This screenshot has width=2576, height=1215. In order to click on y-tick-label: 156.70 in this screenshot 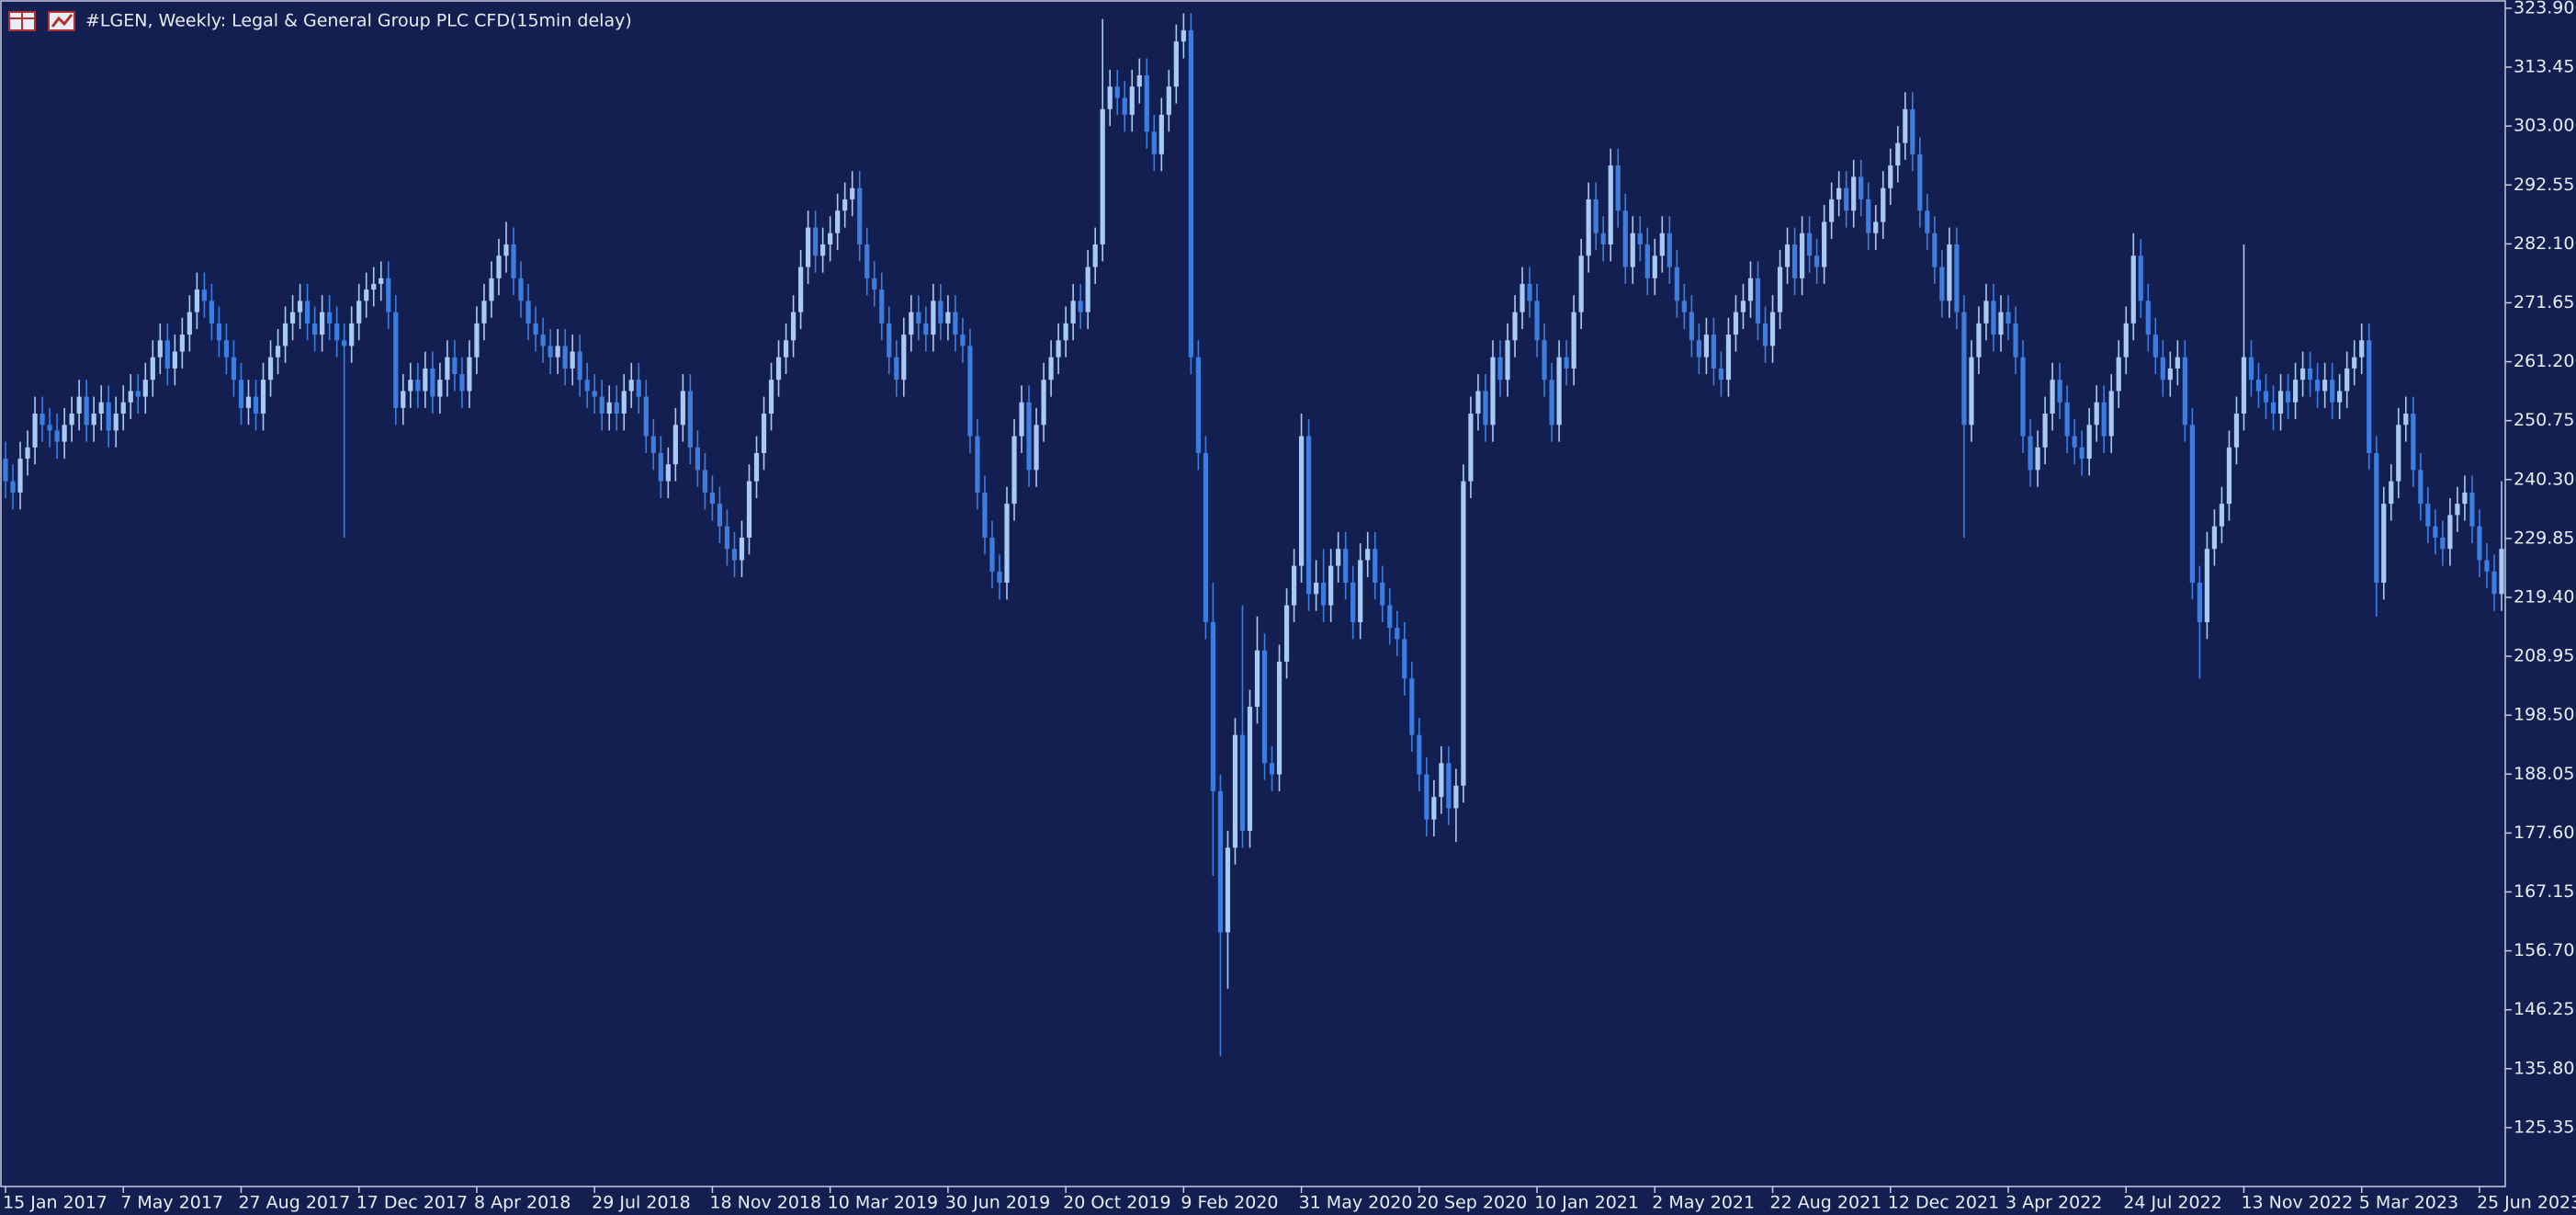, I will do `click(2544, 950)`.